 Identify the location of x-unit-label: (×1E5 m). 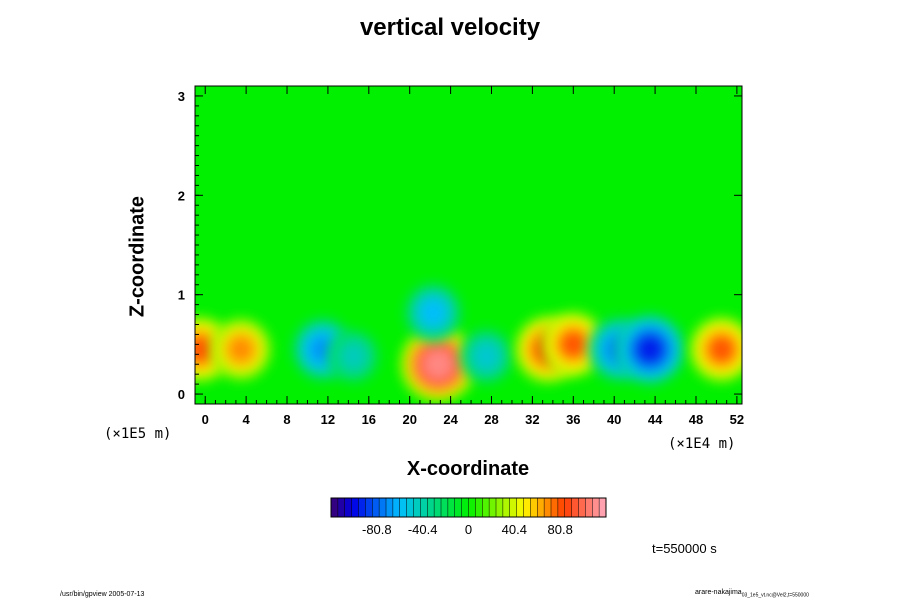
(138, 434).